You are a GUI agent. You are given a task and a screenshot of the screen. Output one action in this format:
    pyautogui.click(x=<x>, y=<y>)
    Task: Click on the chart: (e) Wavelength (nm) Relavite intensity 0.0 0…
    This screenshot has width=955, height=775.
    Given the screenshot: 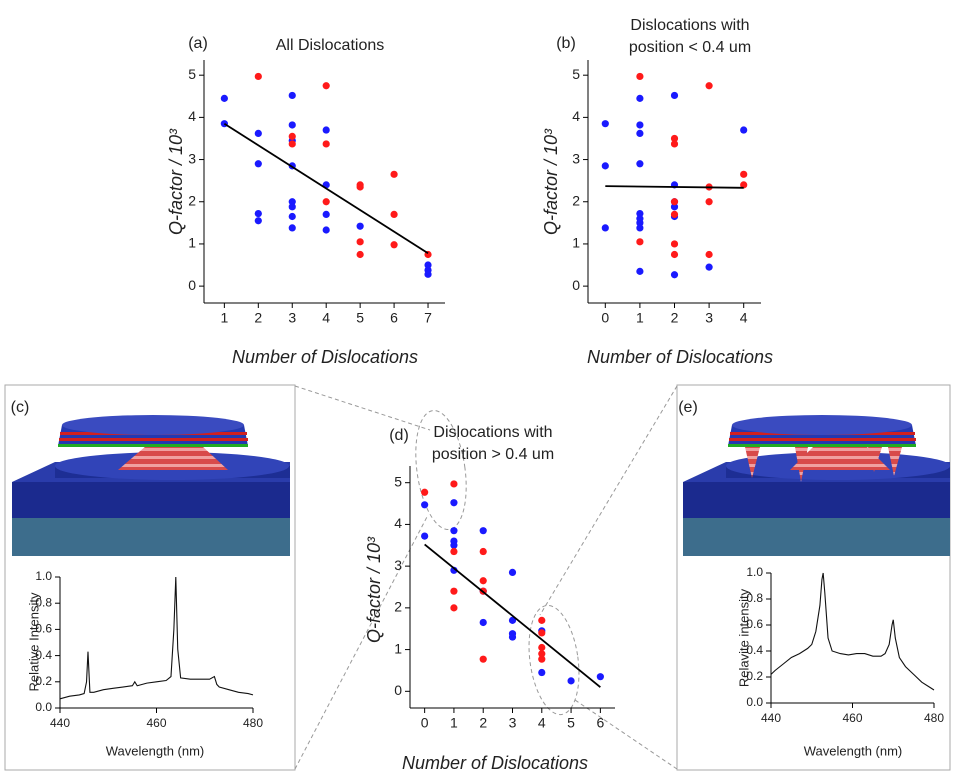 What is the action you would take?
    pyautogui.click(x=811, y=578)
    